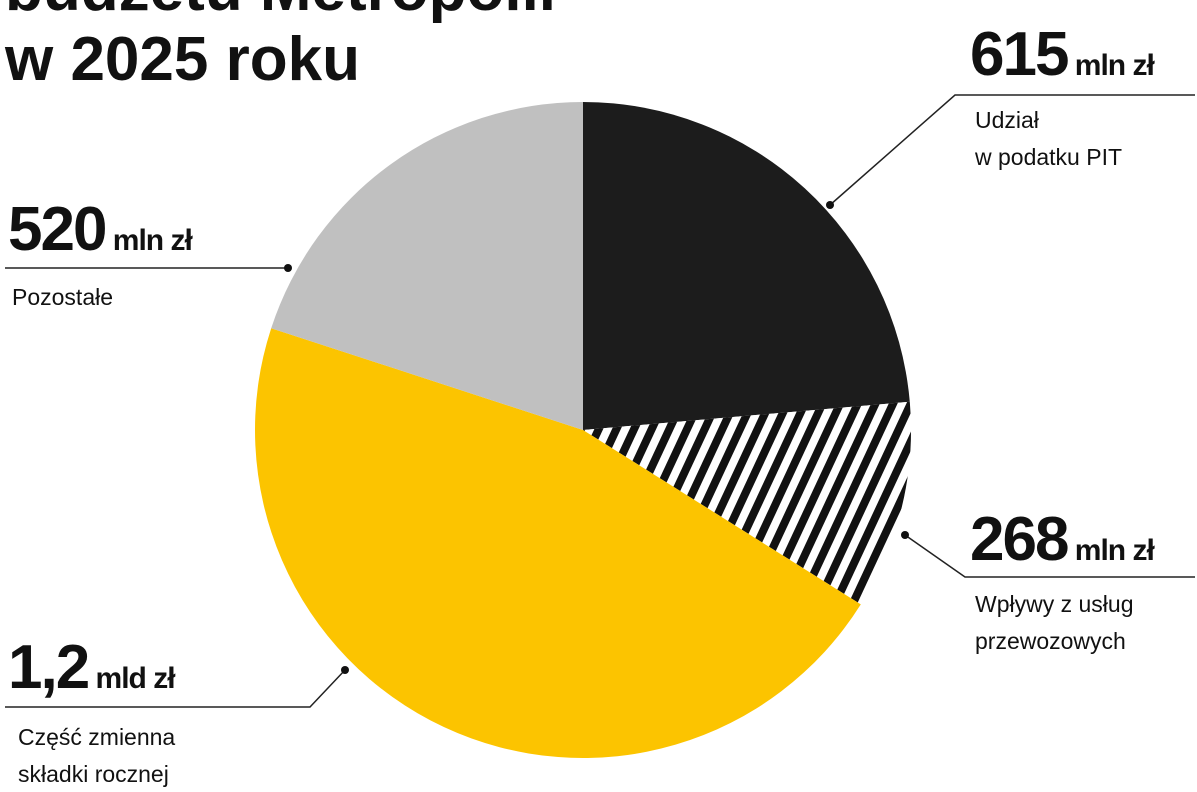  I want to click on category-label: Pozostałe, so click(62, 297).